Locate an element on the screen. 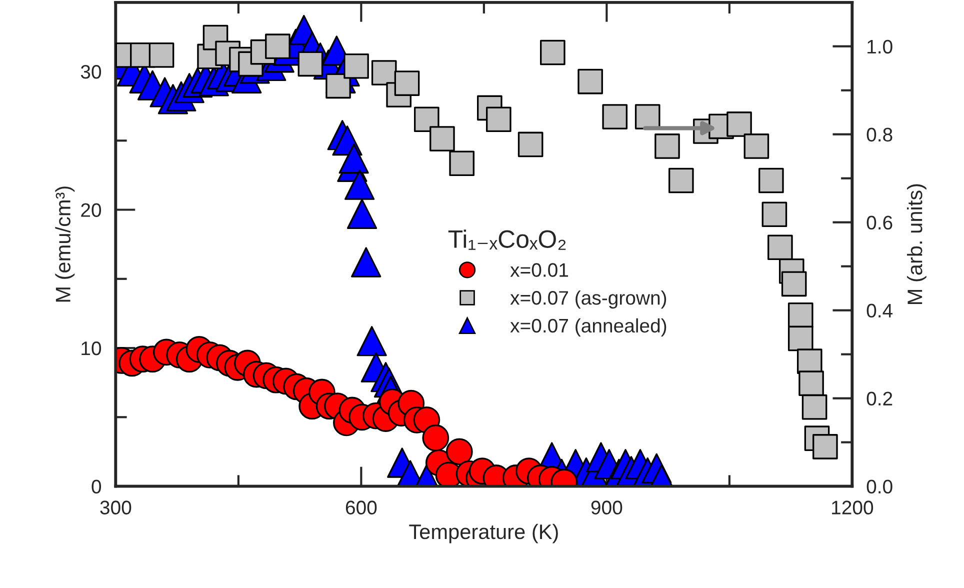 The height and width of the screenshot is (588, 964). x-tick-label: 1200 is located at coordinates (853, 507).